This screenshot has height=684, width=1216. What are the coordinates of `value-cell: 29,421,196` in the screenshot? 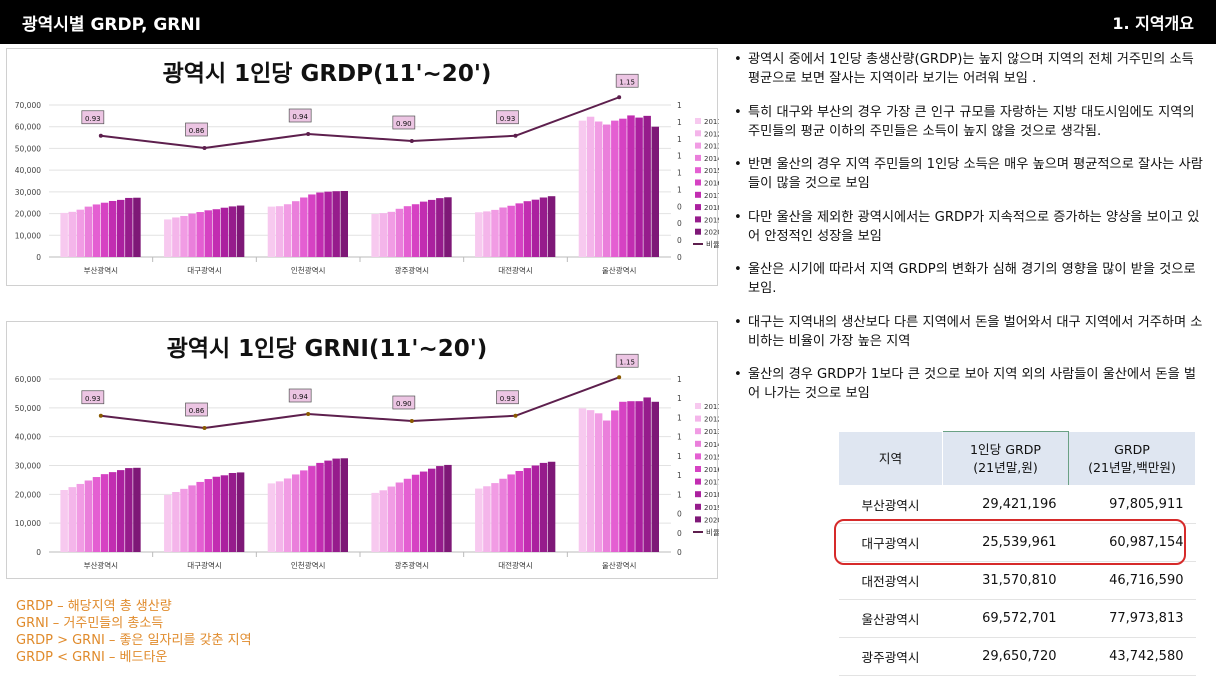 It's located at (1005, 504).